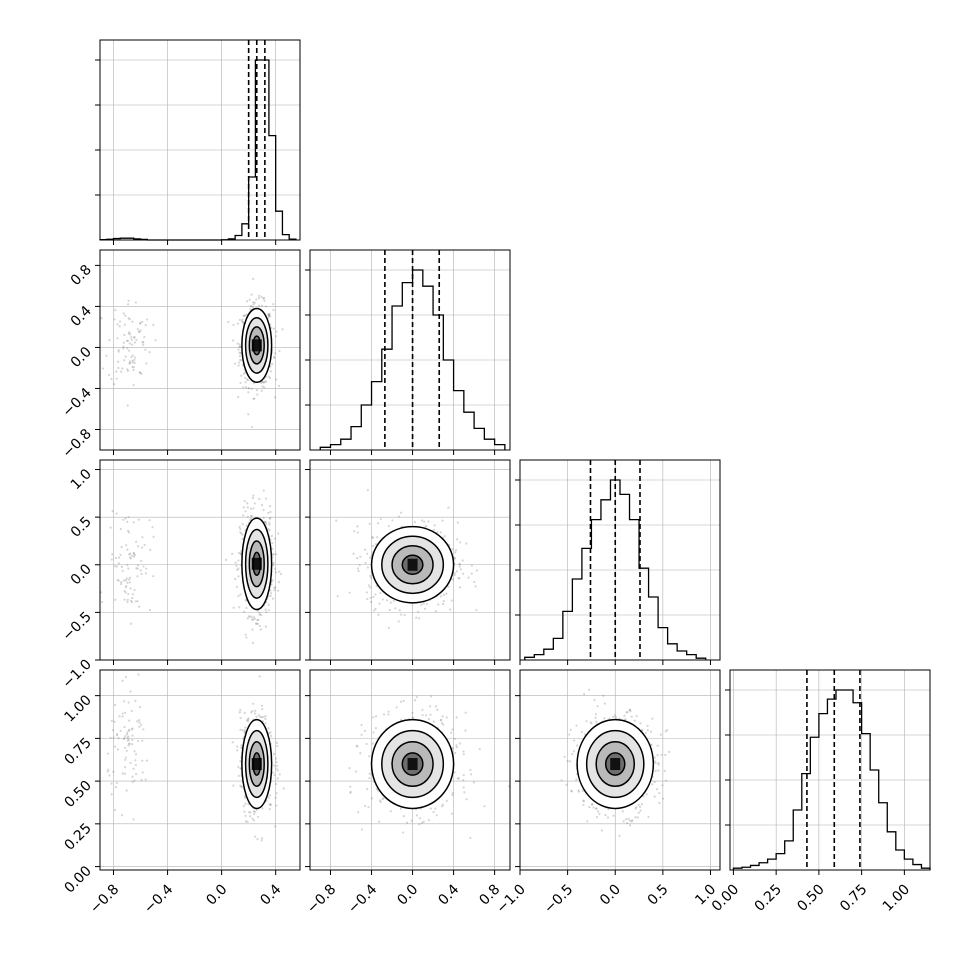  I want to click on x-tick-label: −0.5, so click(558, 899).